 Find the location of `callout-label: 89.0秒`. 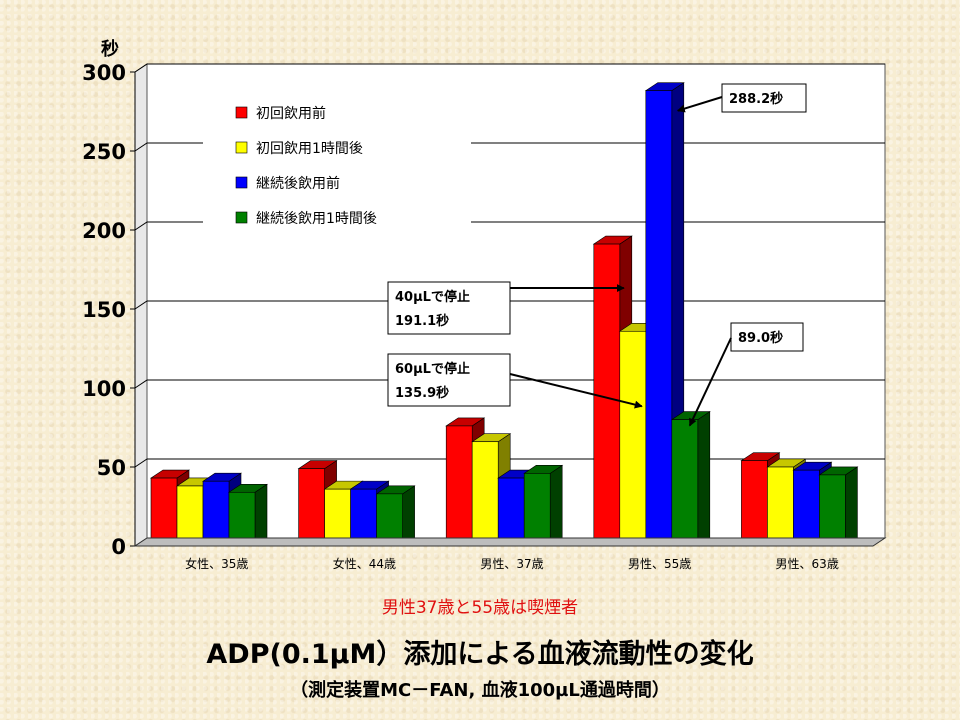

callout-label: 89.0秒 is located at coordinates (760, 338).